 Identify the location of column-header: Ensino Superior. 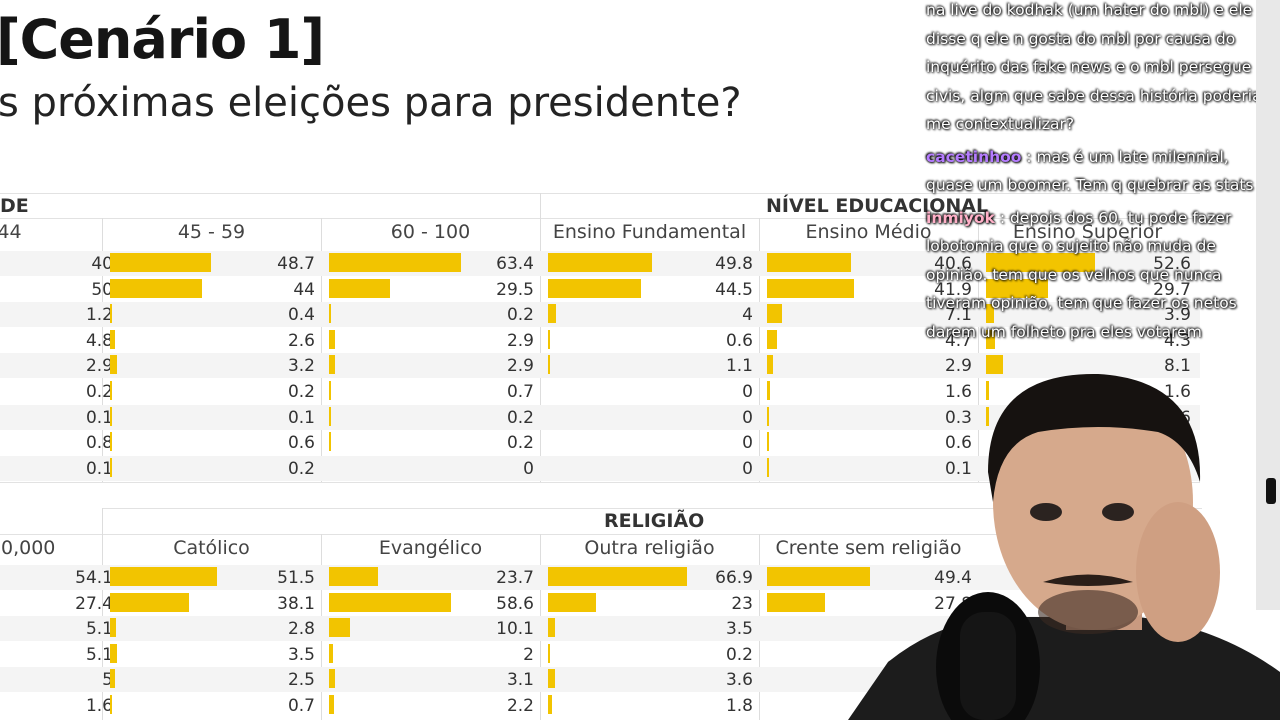
(1087, 232).